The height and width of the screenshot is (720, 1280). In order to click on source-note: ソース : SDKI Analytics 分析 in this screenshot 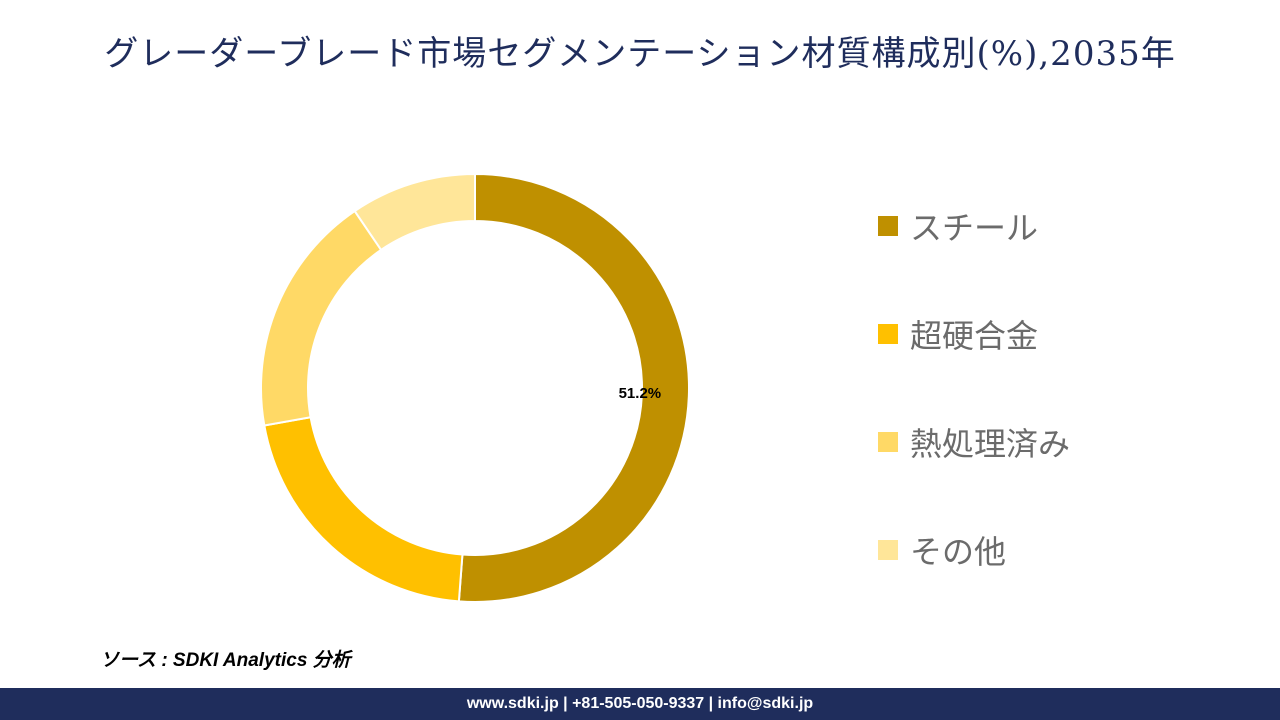, I will do `click(225, 660)`.